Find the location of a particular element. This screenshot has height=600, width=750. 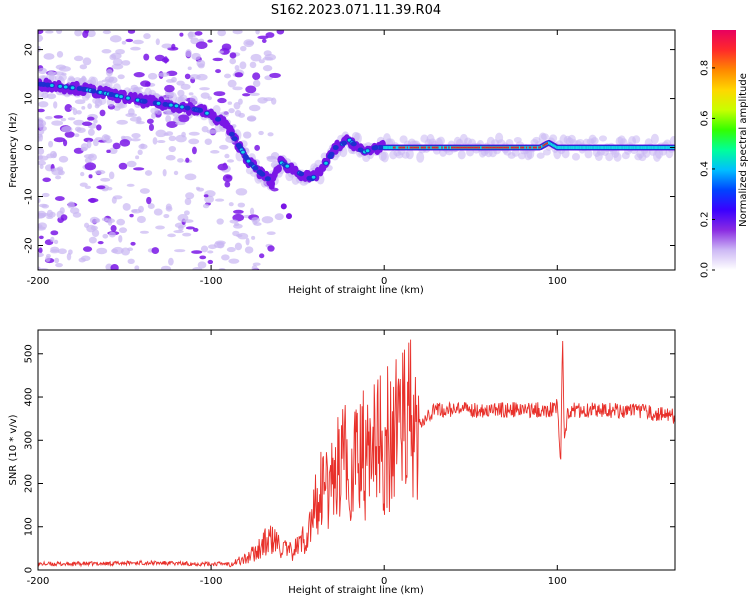

spectrogram-xlabel: Height of straight line (km) is located at coordinates (356, 290).